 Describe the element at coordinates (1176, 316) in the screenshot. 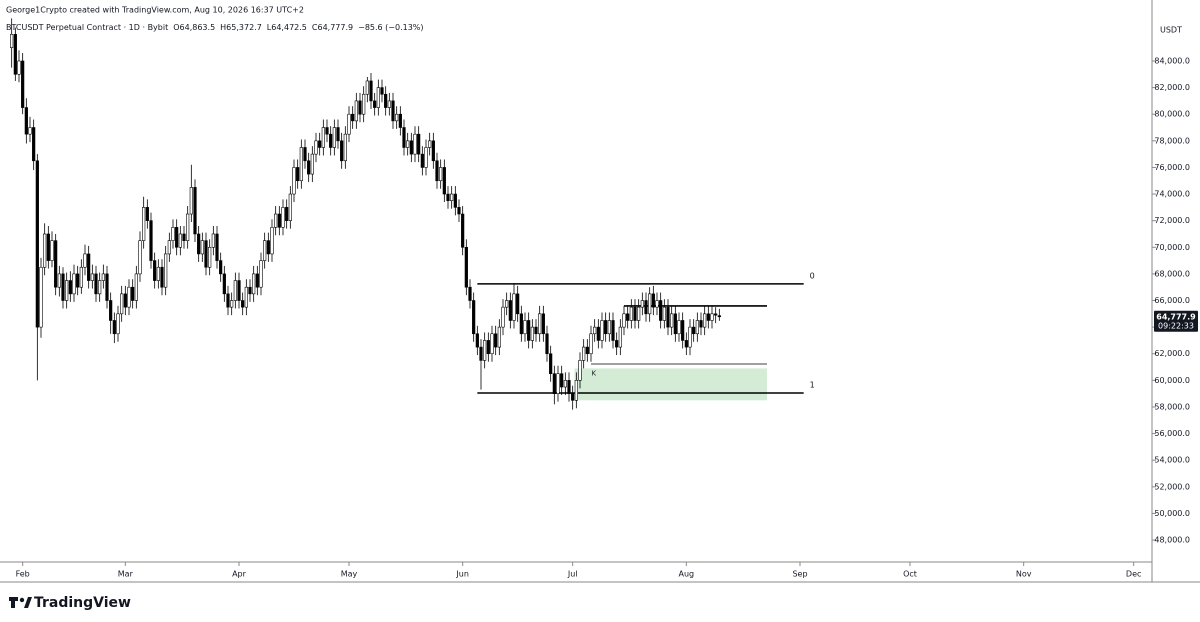

I see `last-price-label: 64,777.9` at that location.